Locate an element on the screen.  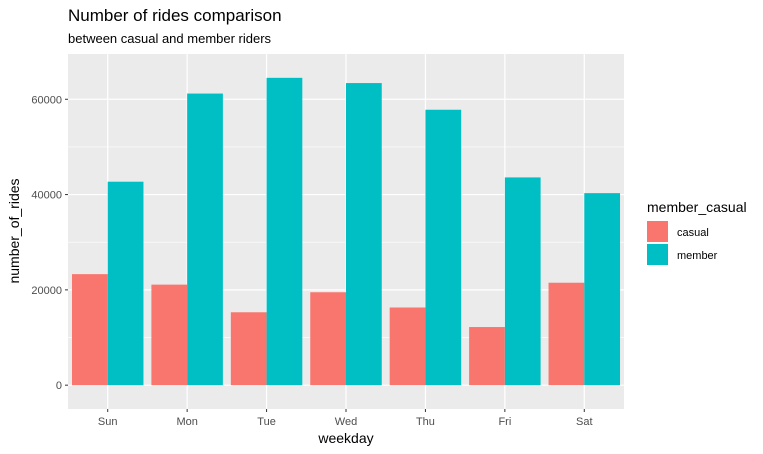
x-axis-title: weekday is located at coordinates (345, 438).